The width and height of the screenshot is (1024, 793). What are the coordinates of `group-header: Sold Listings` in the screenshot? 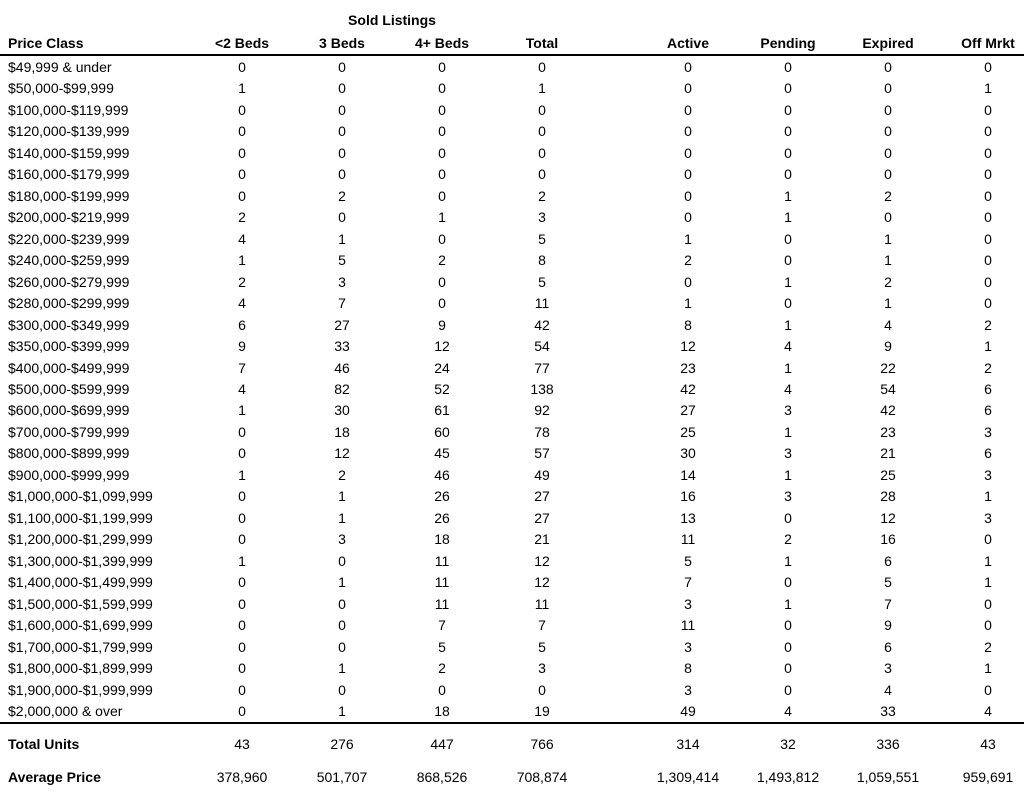 It's located at (392, 20).